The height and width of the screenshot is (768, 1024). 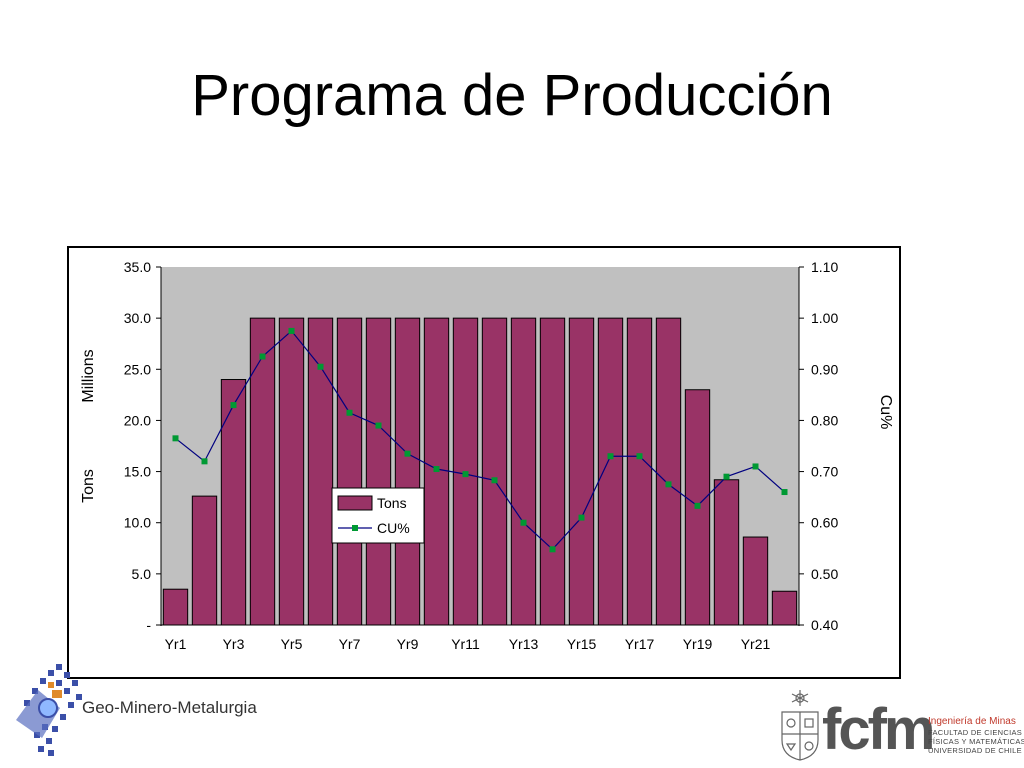 I want to click on legend-cu-marker, so click(x=355, y=528).